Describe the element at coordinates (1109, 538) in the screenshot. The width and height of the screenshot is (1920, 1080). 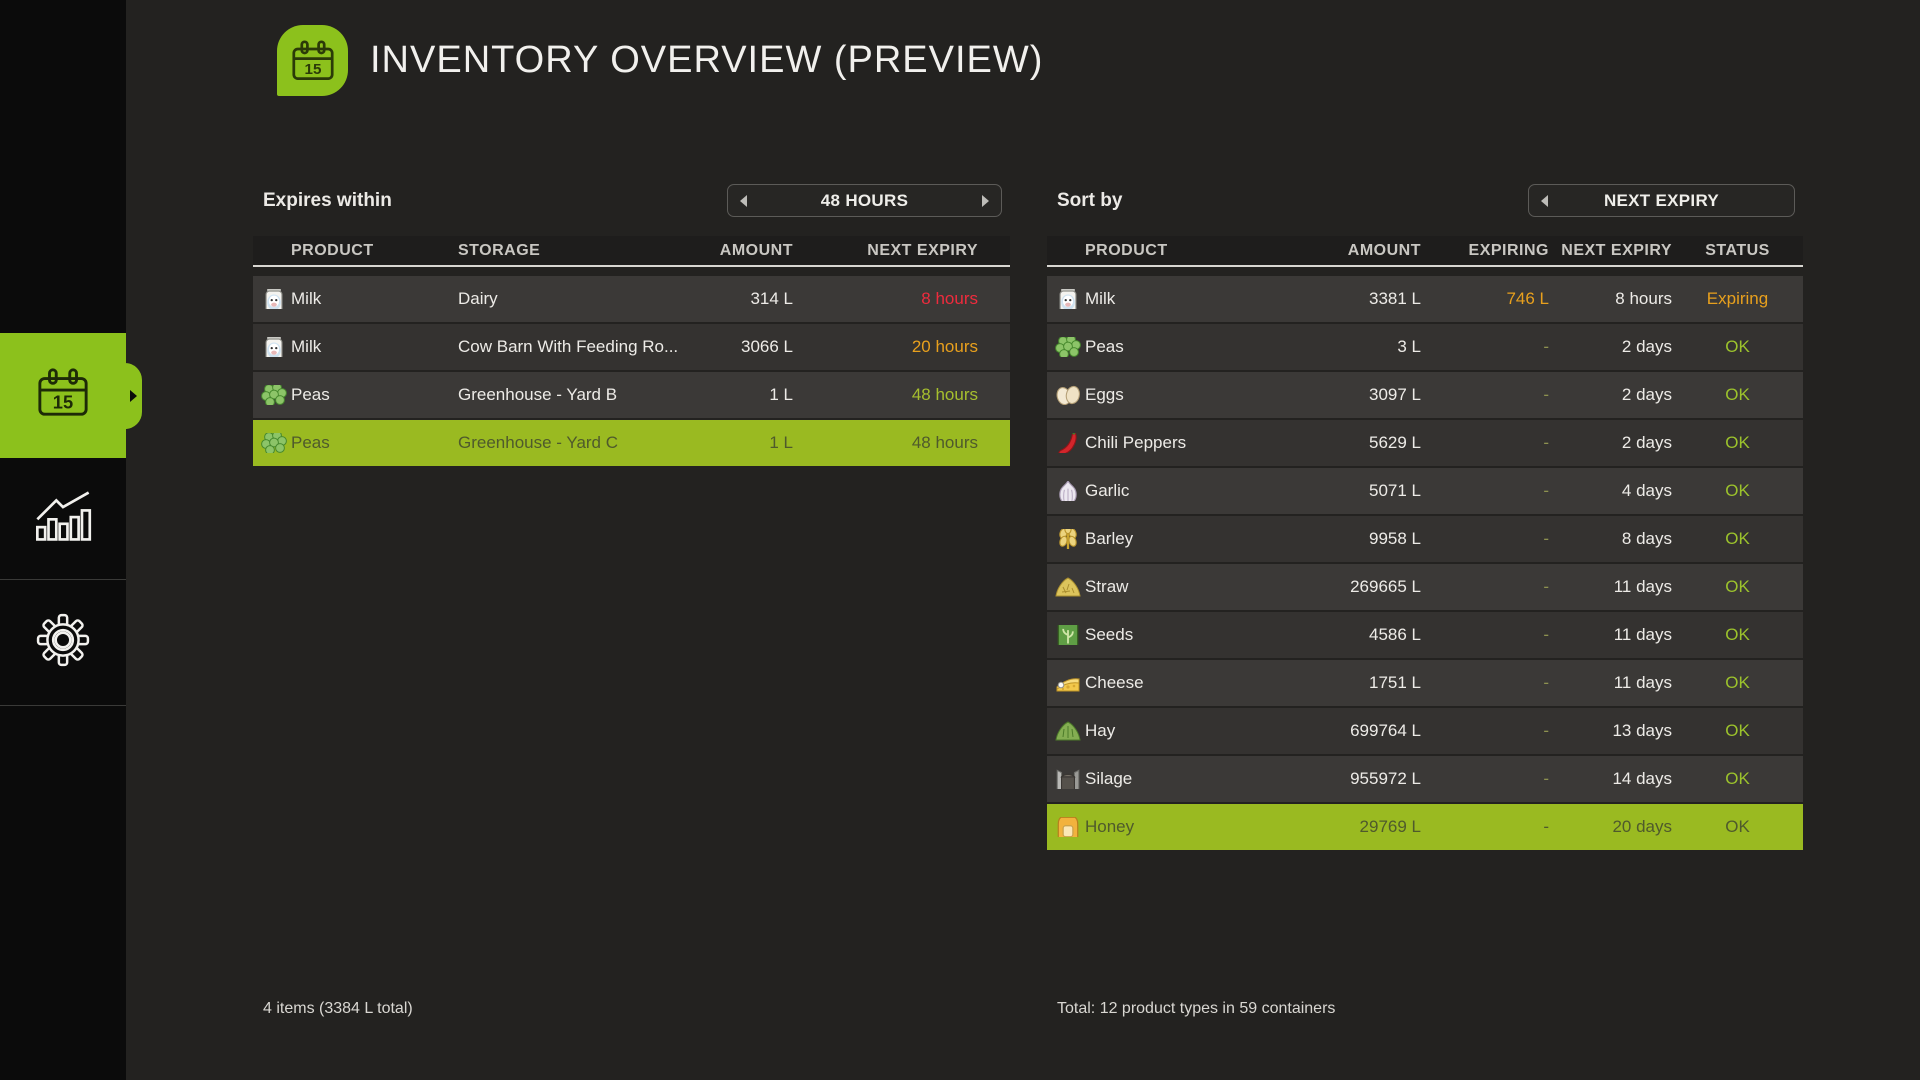
I see `product-name: Barley` at that location.